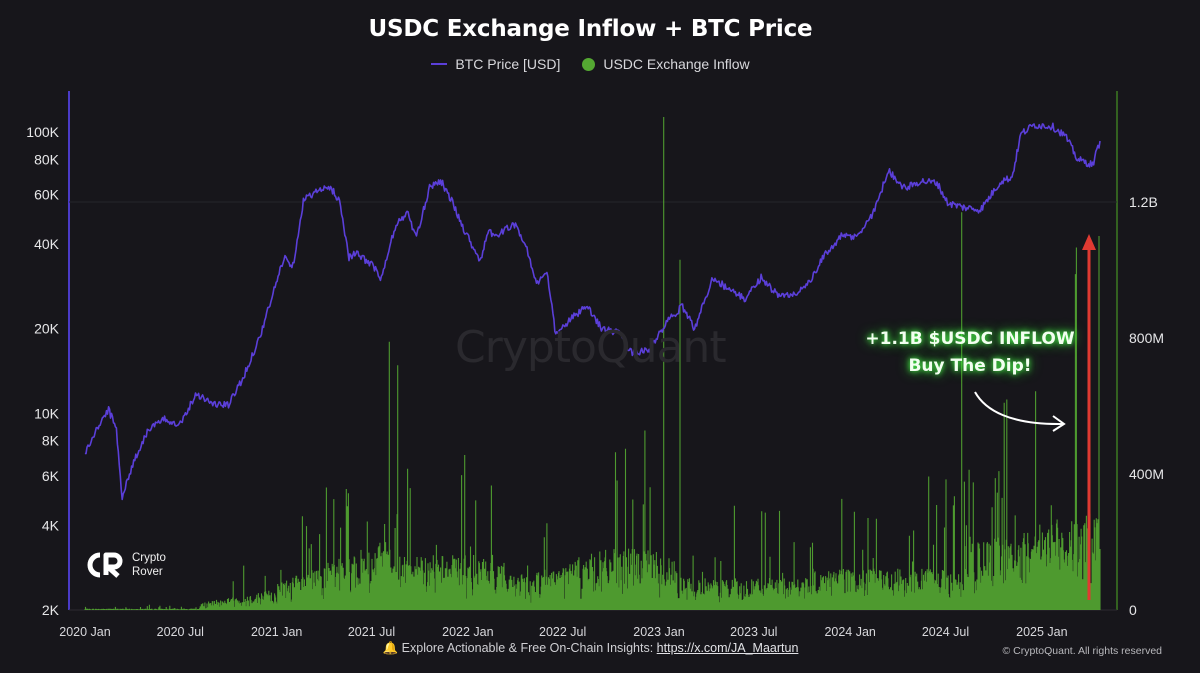  Describe the element at coordinates (1019, 408) in the screenshot. I see `curved-pointer-arrow` at that location.